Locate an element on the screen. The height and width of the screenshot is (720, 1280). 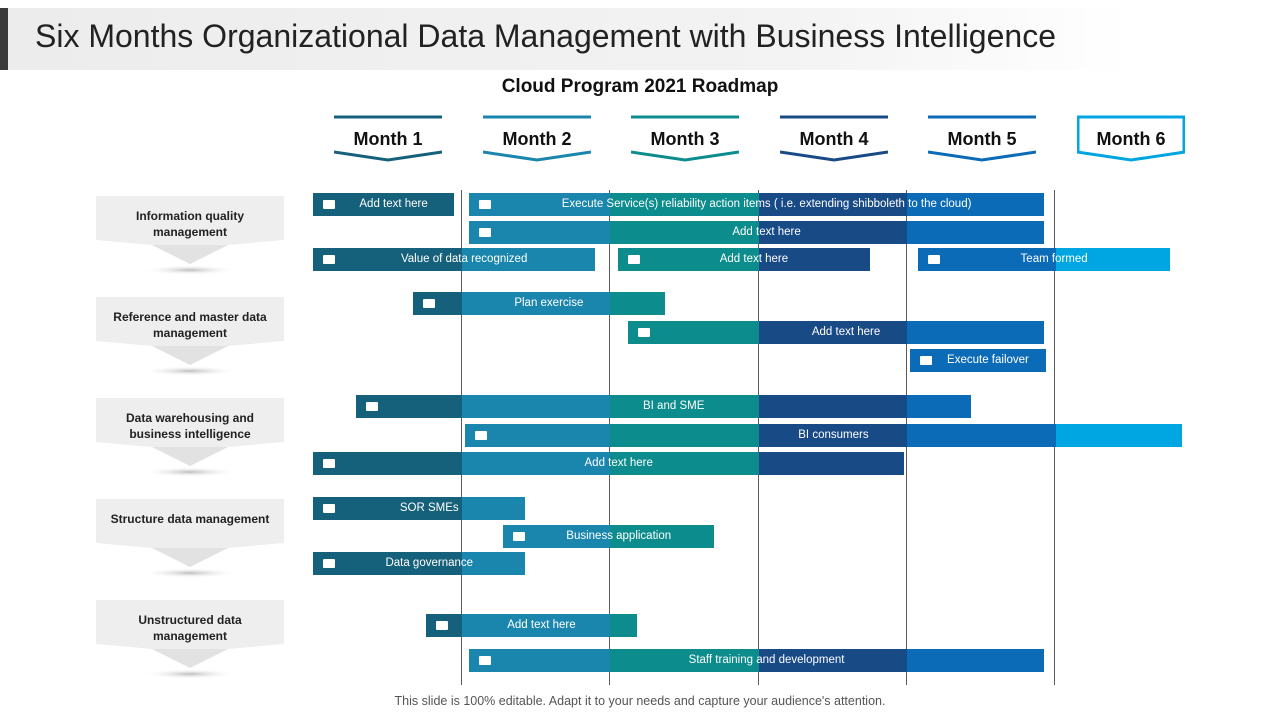
month-header-1: Month 1 is located at coordinates (388, 151).